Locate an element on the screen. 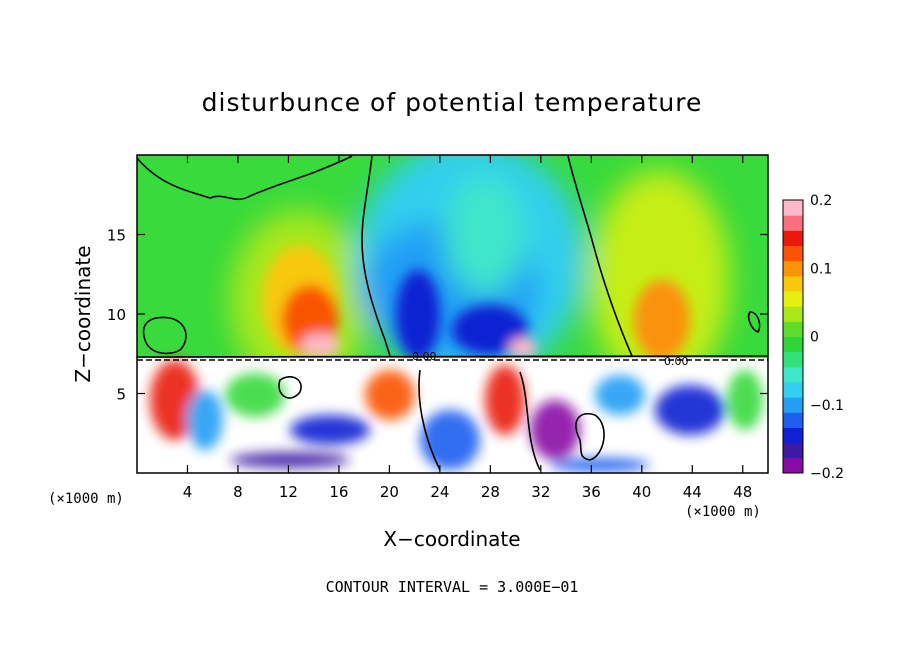 The image size is (904, 654). x-unit-label-right: (×1000 m) is located at coordinates (723, 512).